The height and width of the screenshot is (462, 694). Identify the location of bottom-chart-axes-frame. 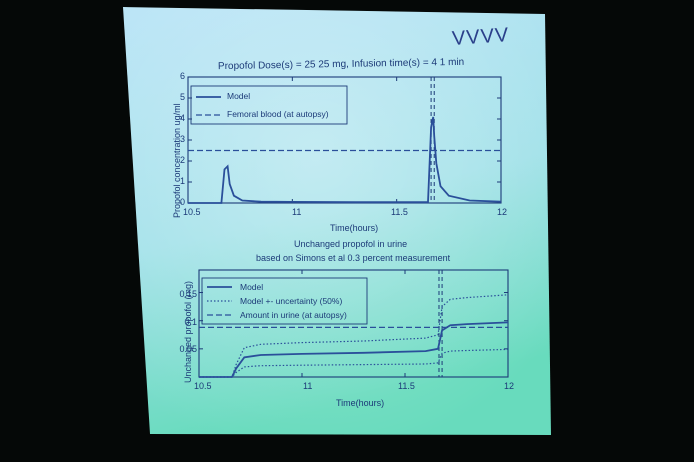
(353, 323).